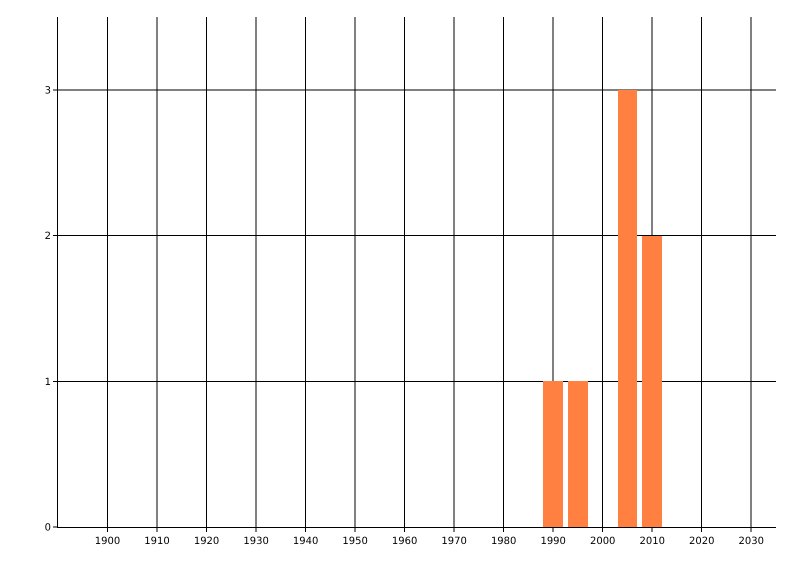 The width and height of the screenshot is (800, 576). What do you see at coordinates (503, 541) in the screenshot?
I see `x-tick-label: 1980` at bounding box center [503, 541].